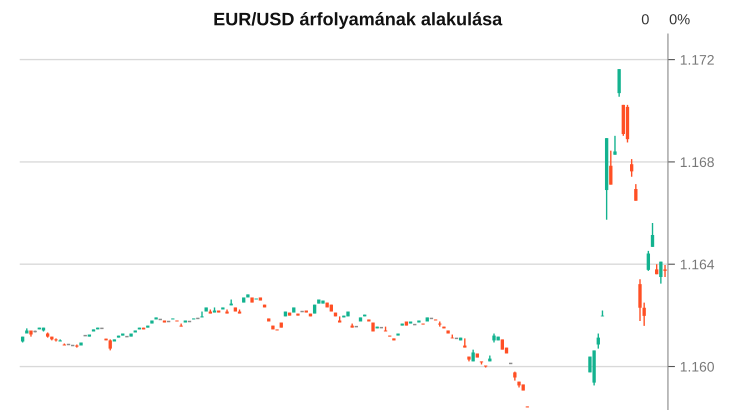 The height and width of the screenshot is (410, 730). Describe the element at coordinates (680, 19) in the screenshot. I see `text: 0%` at that location.